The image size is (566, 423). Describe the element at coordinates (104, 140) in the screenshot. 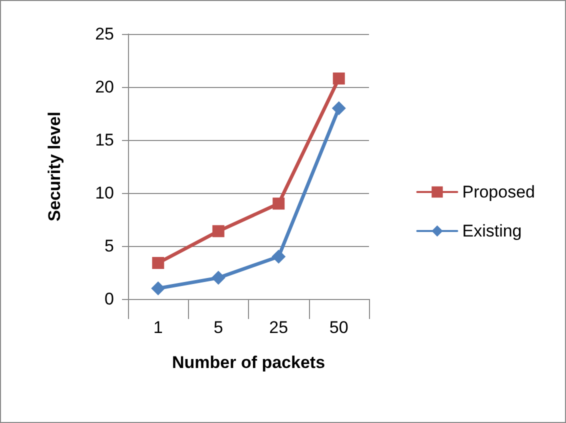

I see `y-tick-label: 15` at that location.